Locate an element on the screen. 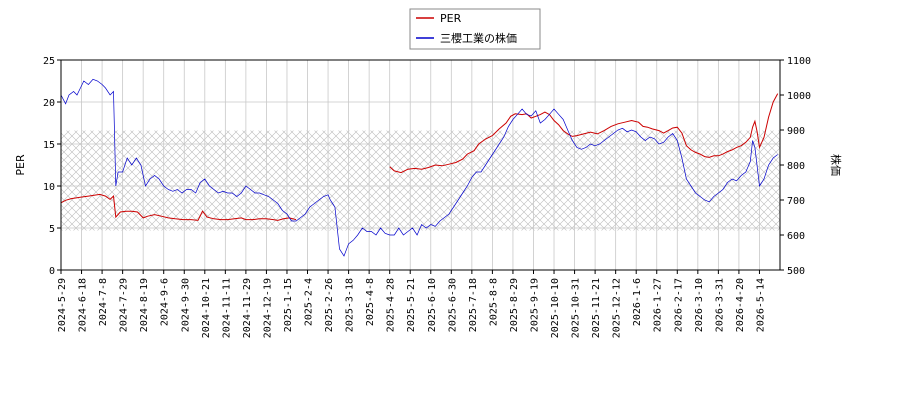 Image resolution: width=900 pixels, height=400 pixels. x-tick-label: 2025-11-21 is located at coordinates (596, 308).